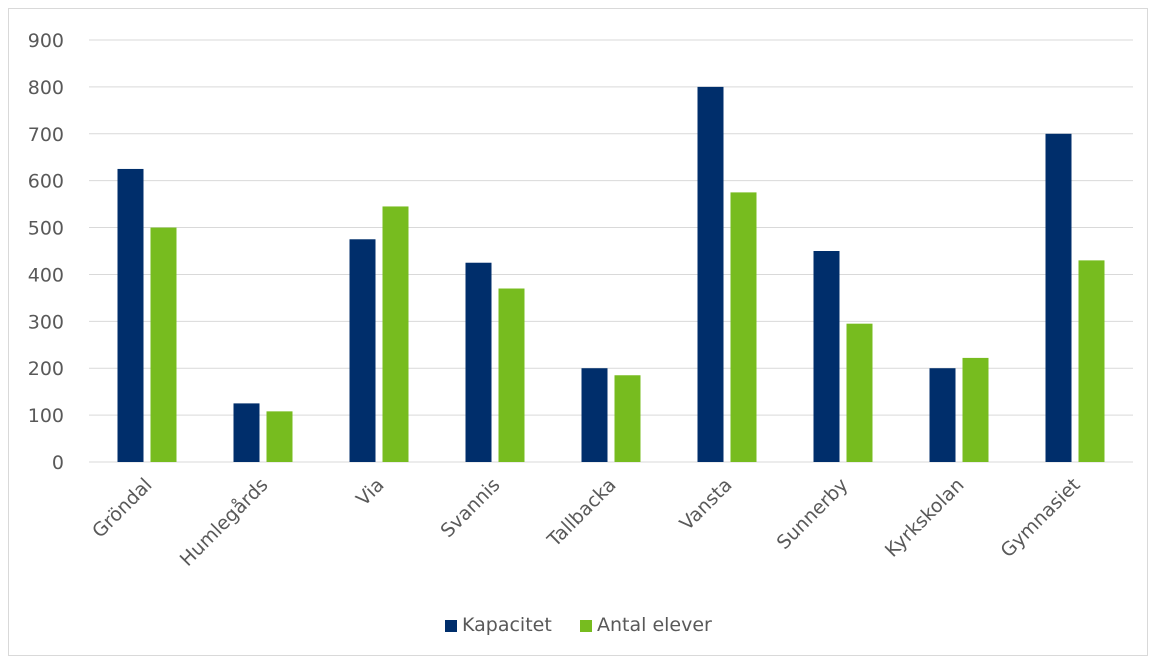 The image size is (1150, 658). What do you see at coordinates (163, 344) in the screenshot?
I see `bar-antal-elever-gröndal` at bounding box center [163, 344].